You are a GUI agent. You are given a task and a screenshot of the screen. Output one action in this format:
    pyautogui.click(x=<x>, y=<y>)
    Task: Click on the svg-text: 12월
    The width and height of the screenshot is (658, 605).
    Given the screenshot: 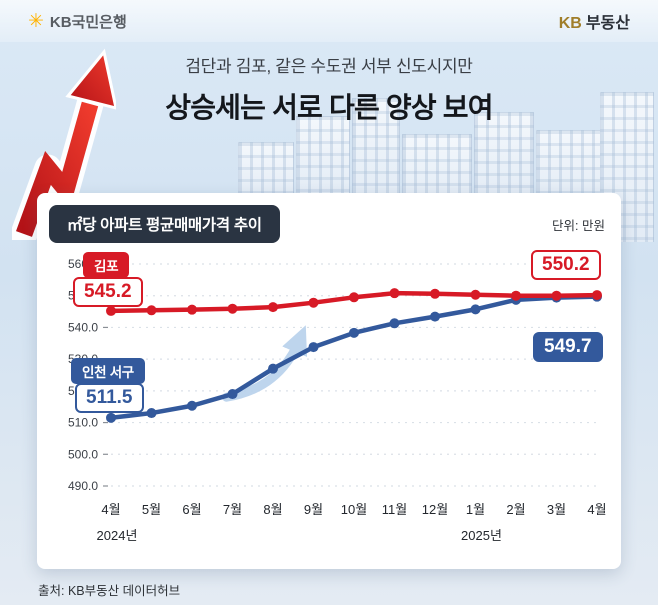 What is the action you would take?
    pyautogui.click(x=435, y=509)
    